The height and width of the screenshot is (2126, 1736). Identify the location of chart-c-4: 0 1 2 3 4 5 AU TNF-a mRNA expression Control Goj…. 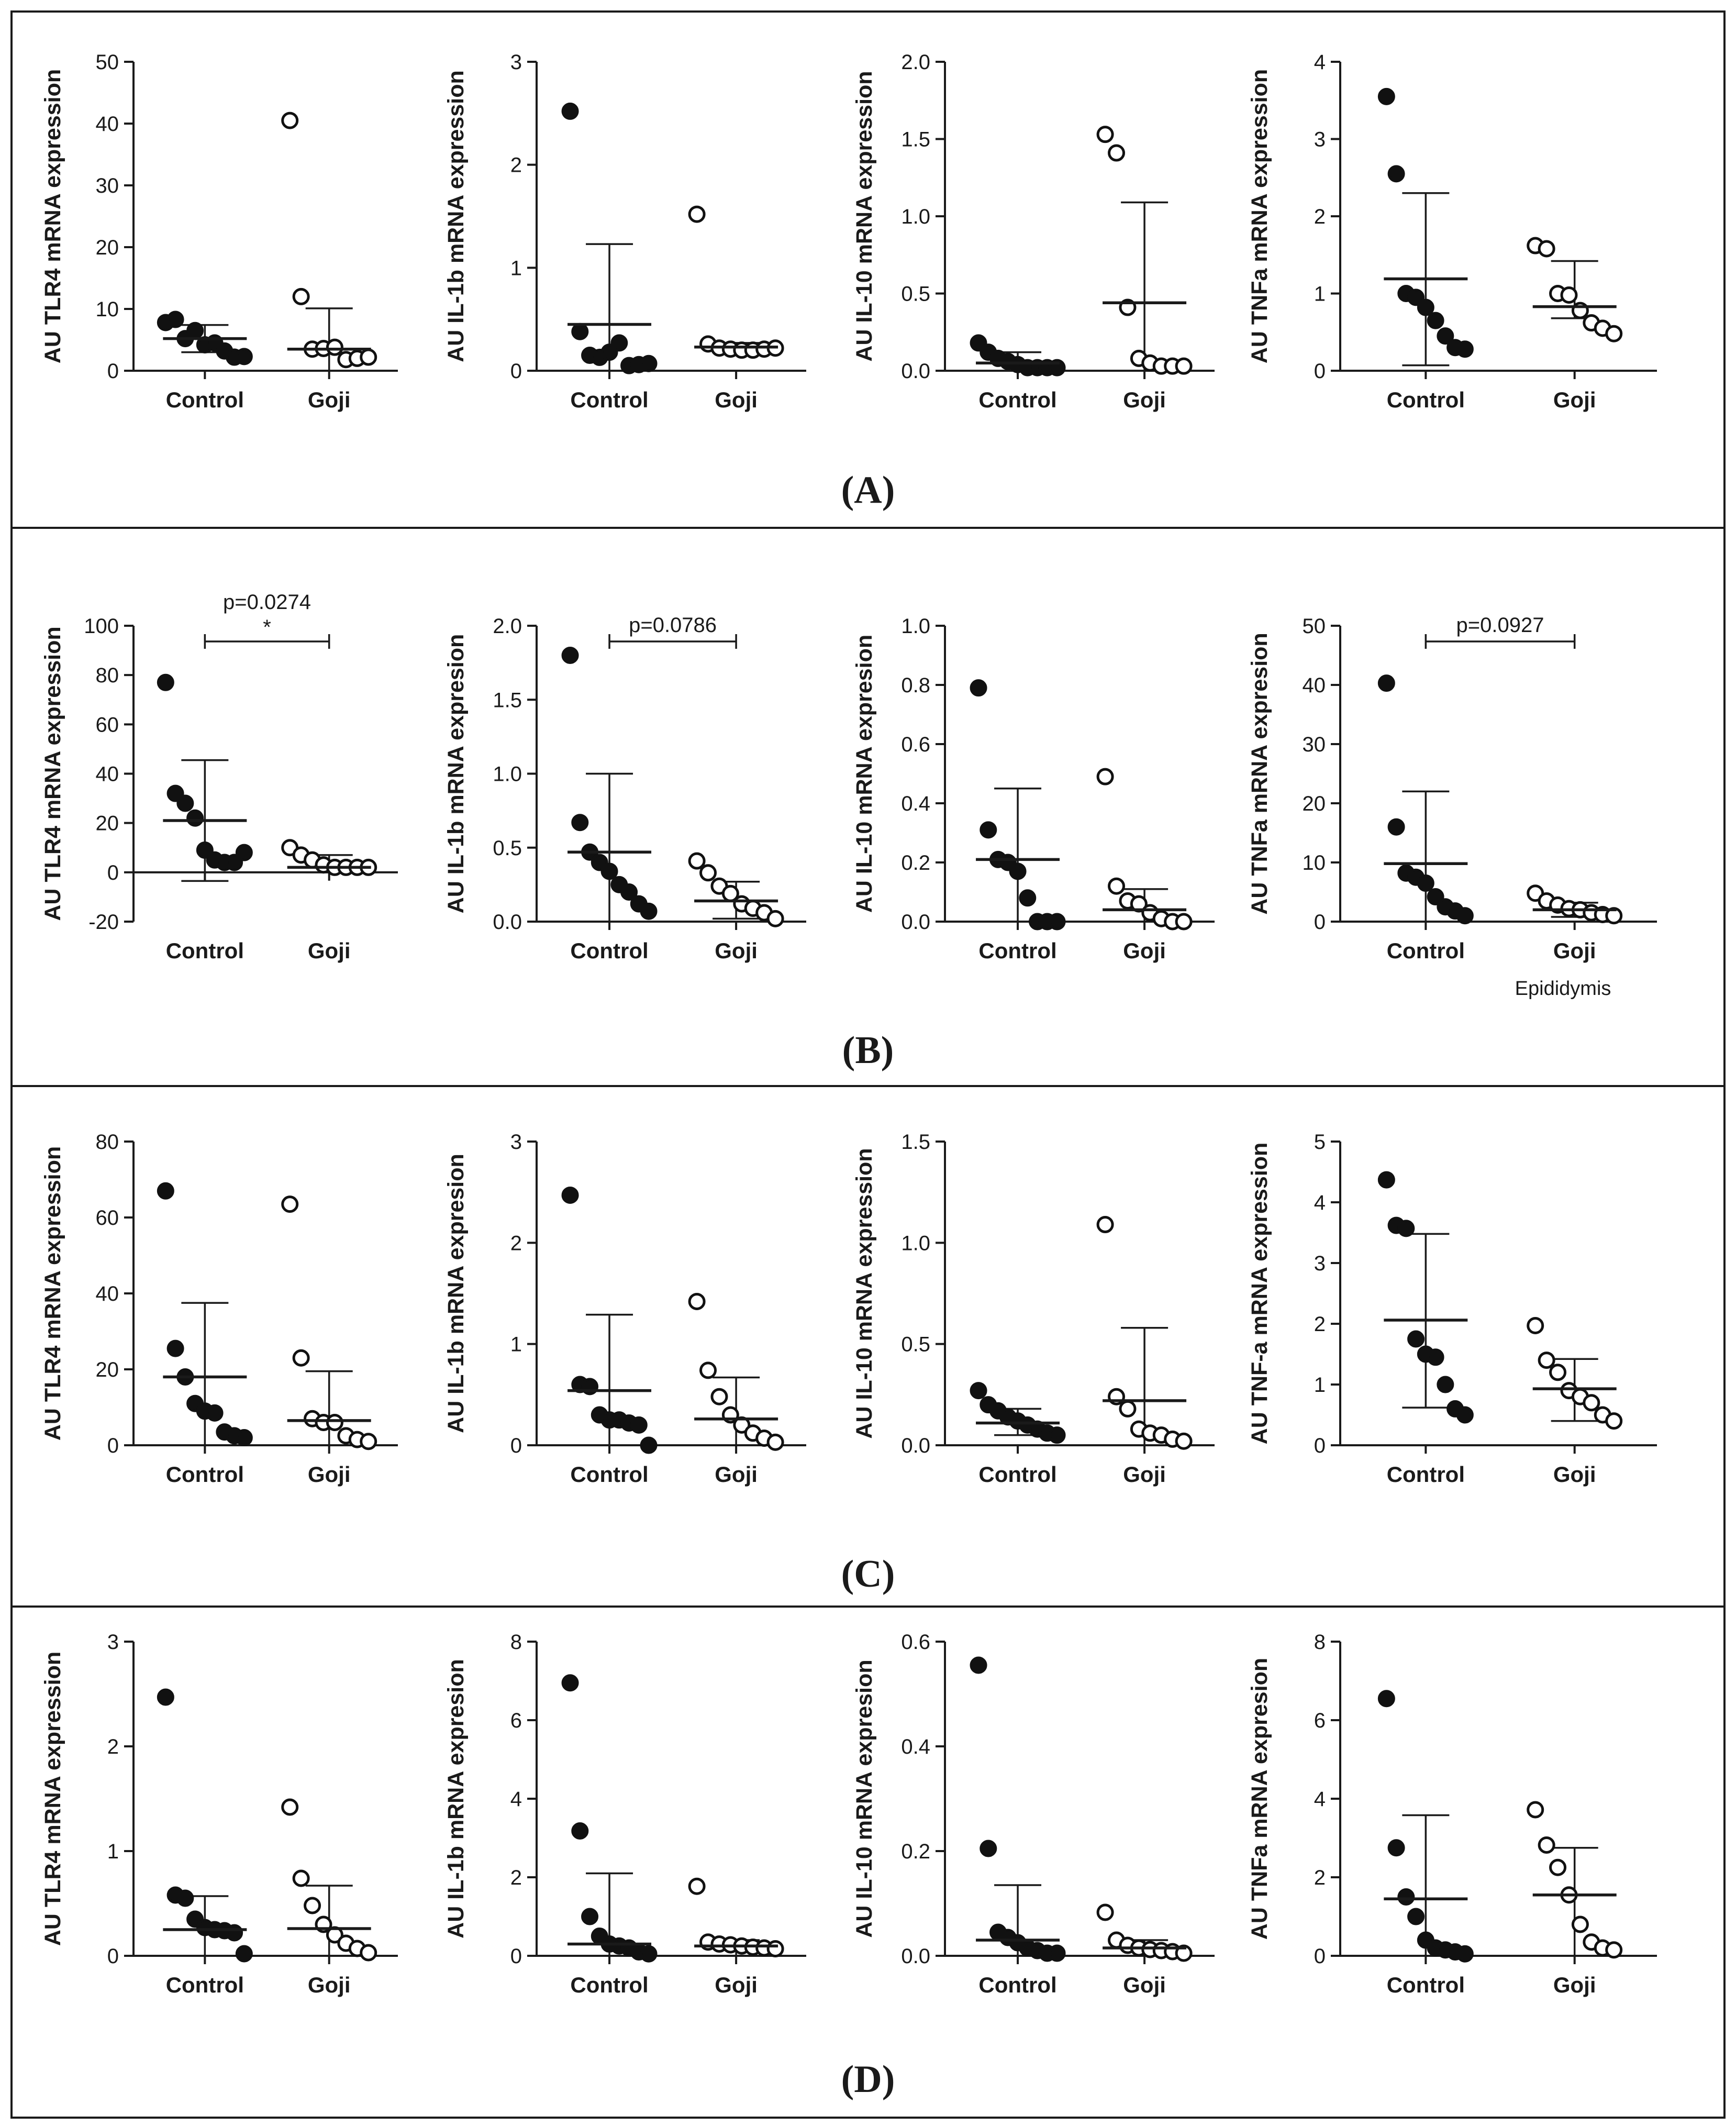
(1452, 1309).